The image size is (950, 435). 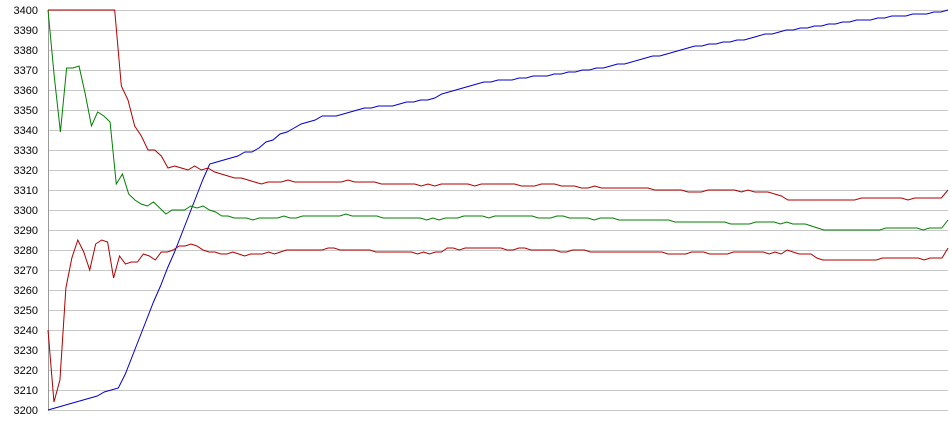 I want to click on y-tick-label: 3300, so click(x=26, y=211).